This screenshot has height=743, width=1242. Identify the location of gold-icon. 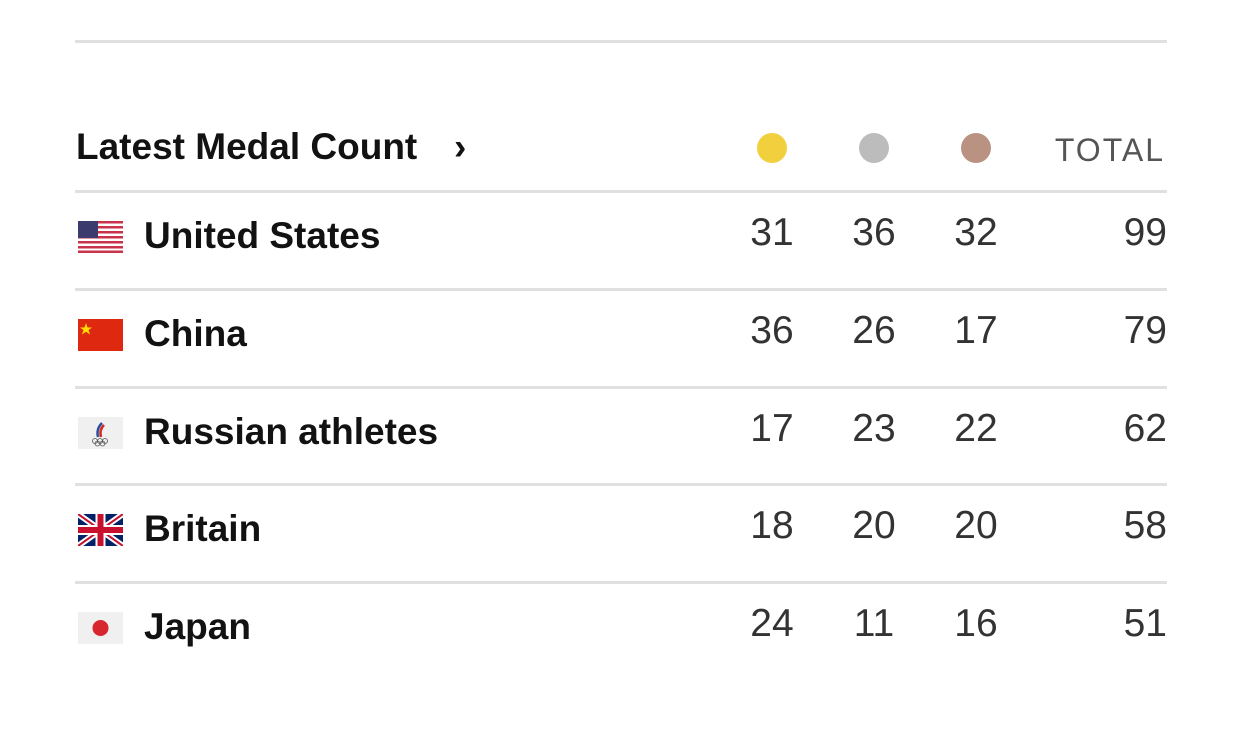
(772, 148).